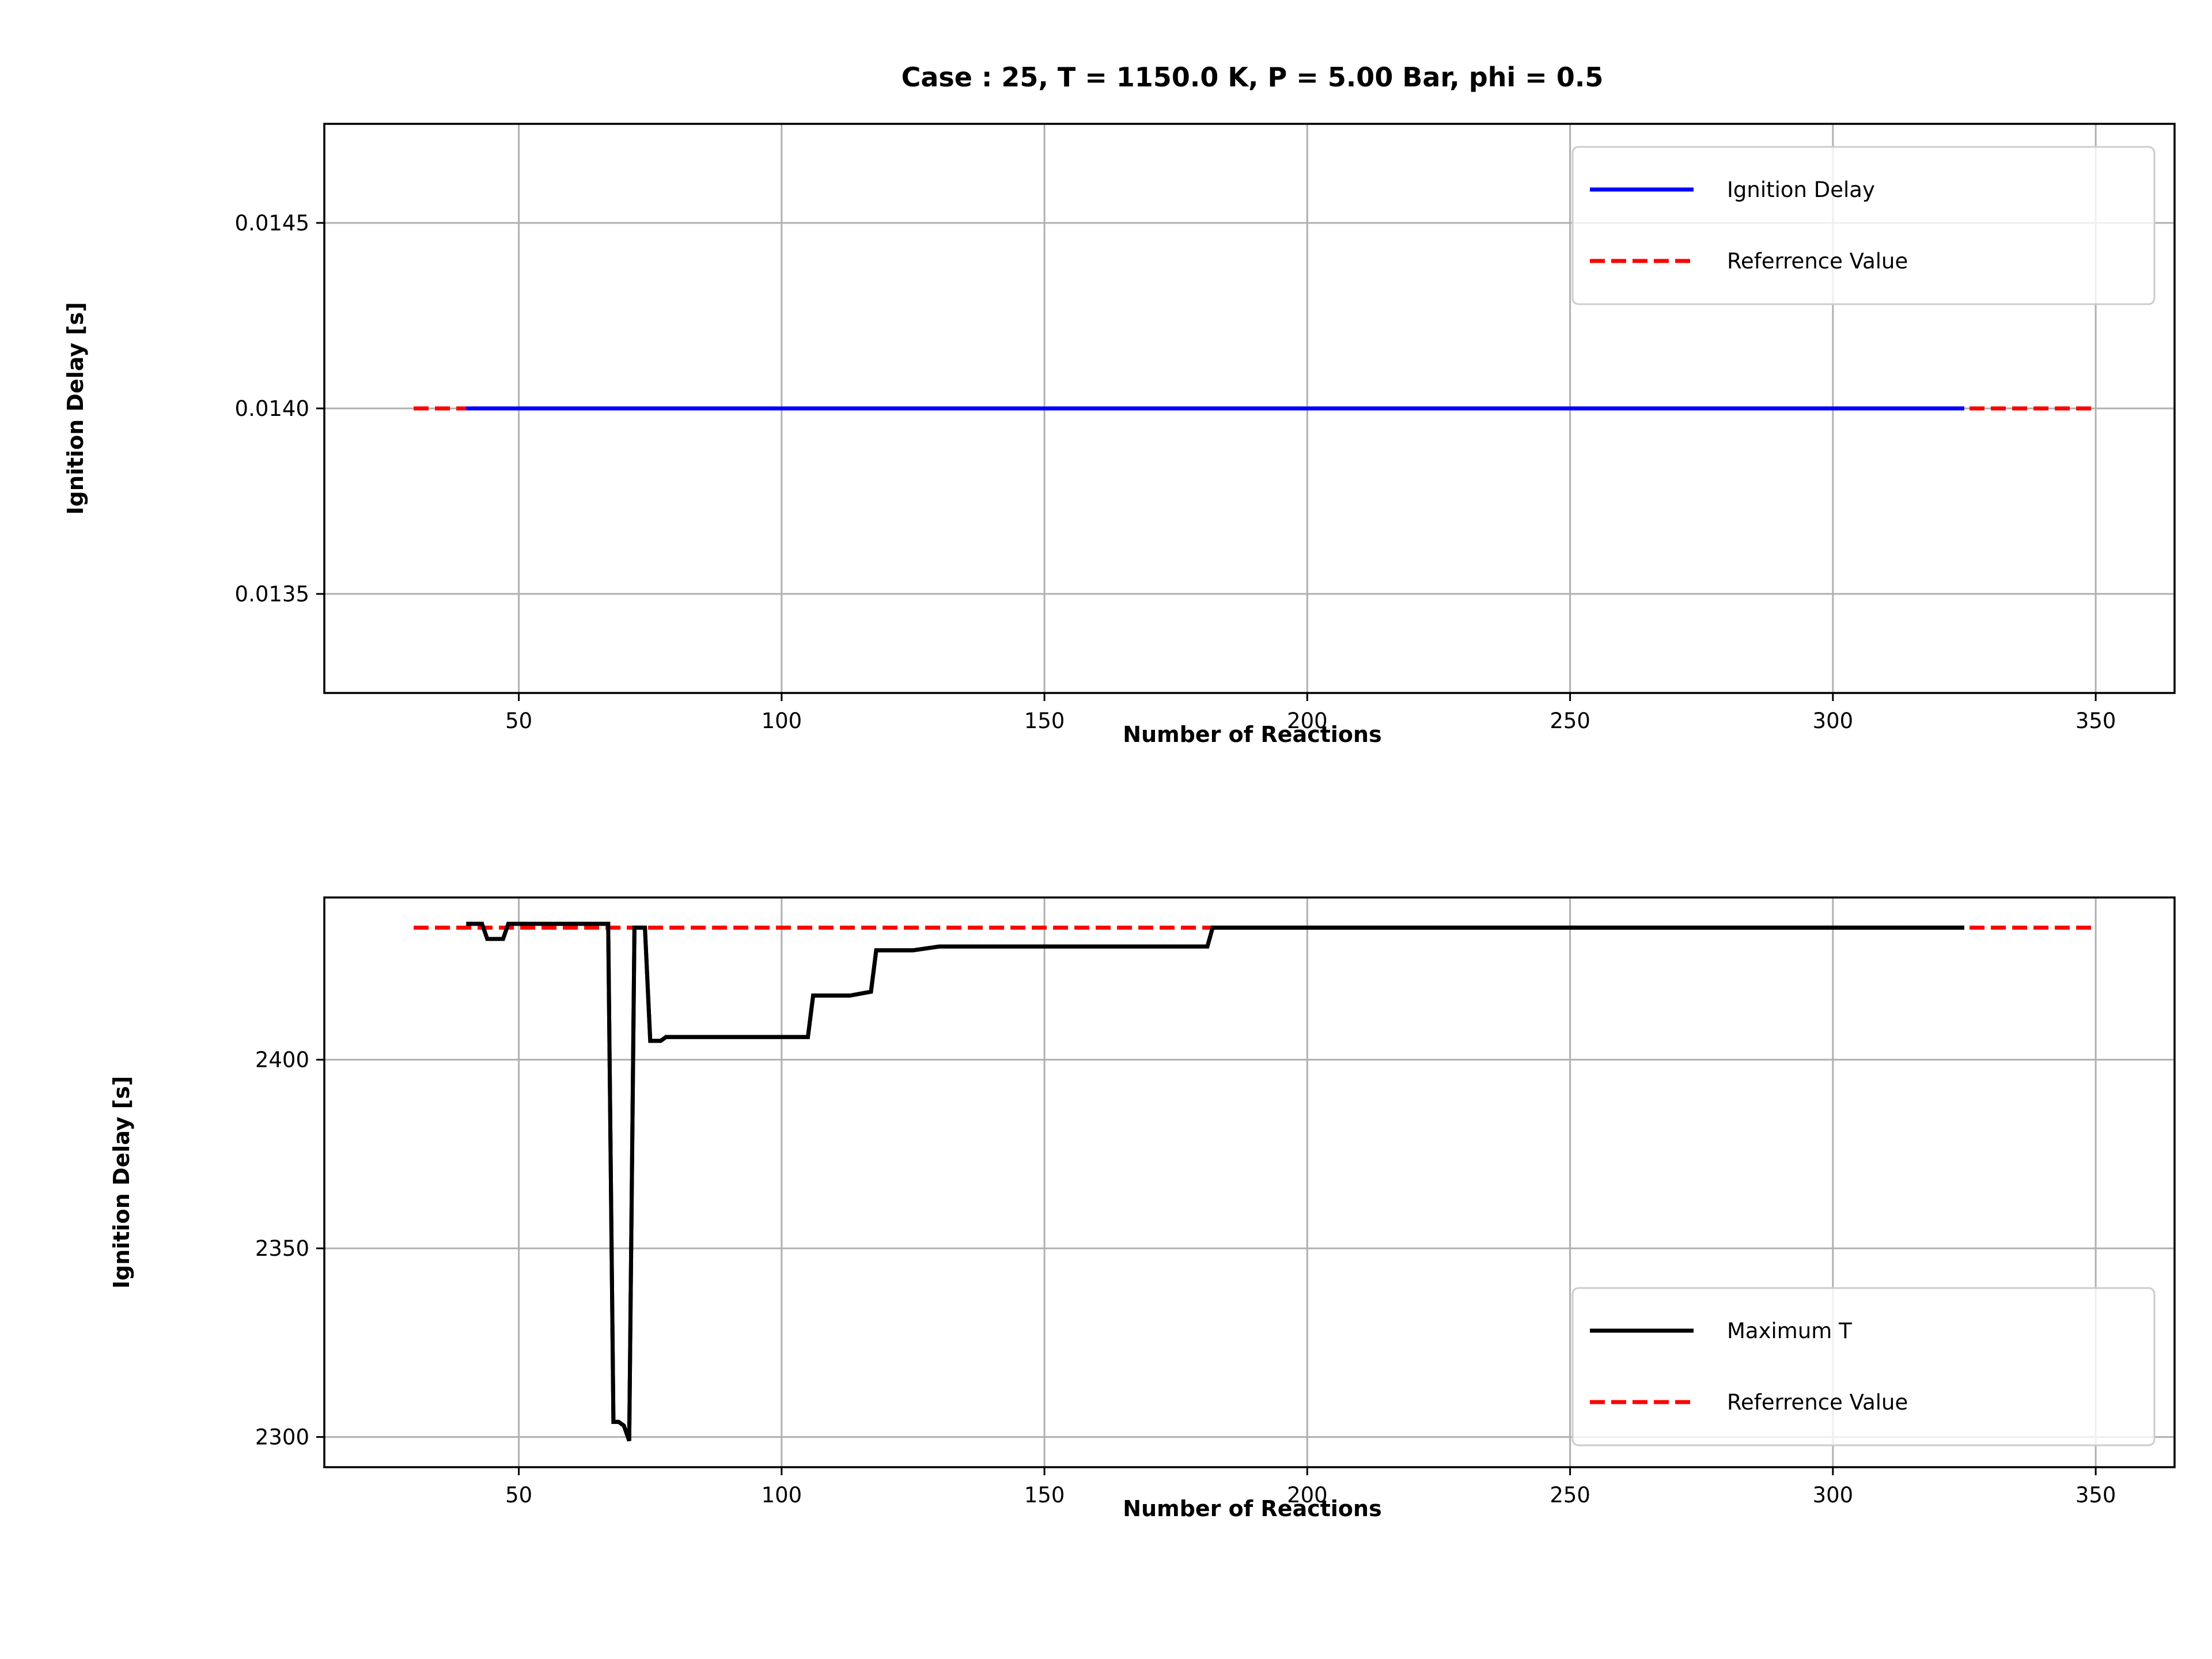  What do you see at coordinates (272, 594) in the screenshot?
I see `y-tick-label: 0.0135` at bounding box center [272, 594].